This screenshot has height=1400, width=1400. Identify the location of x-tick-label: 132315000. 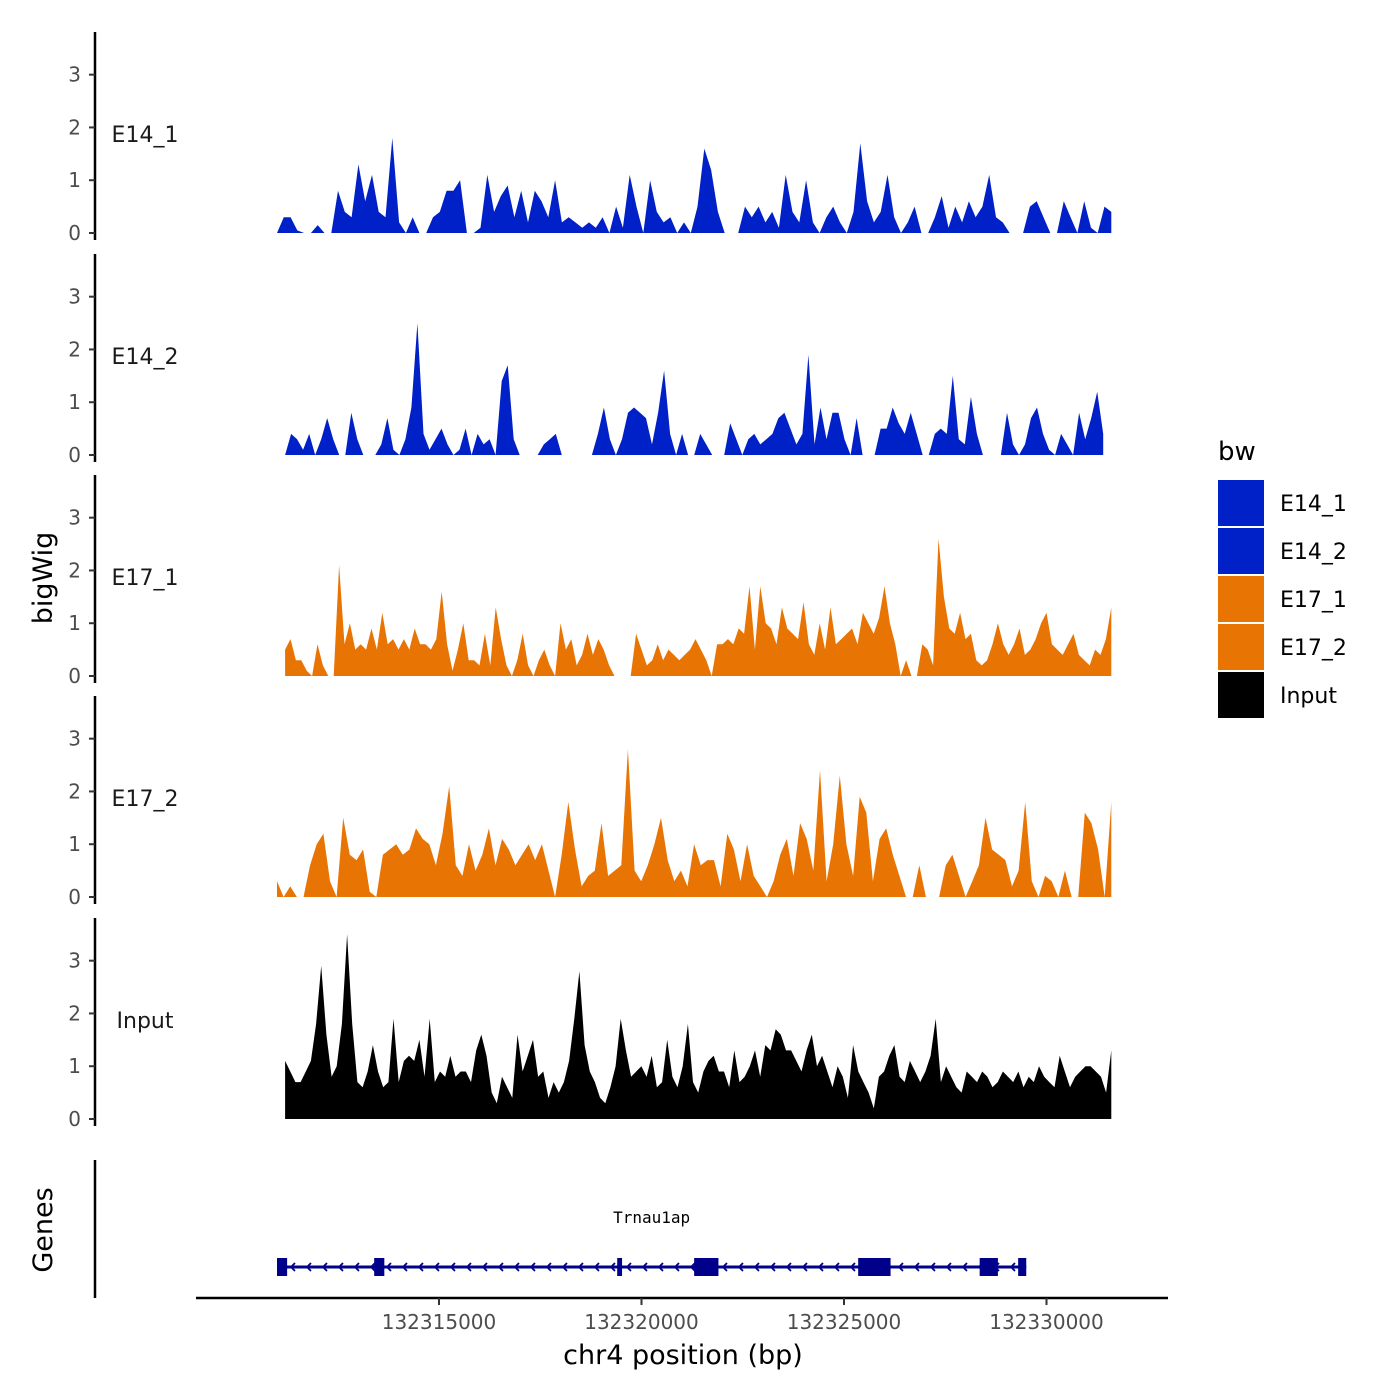
(439, 1322).